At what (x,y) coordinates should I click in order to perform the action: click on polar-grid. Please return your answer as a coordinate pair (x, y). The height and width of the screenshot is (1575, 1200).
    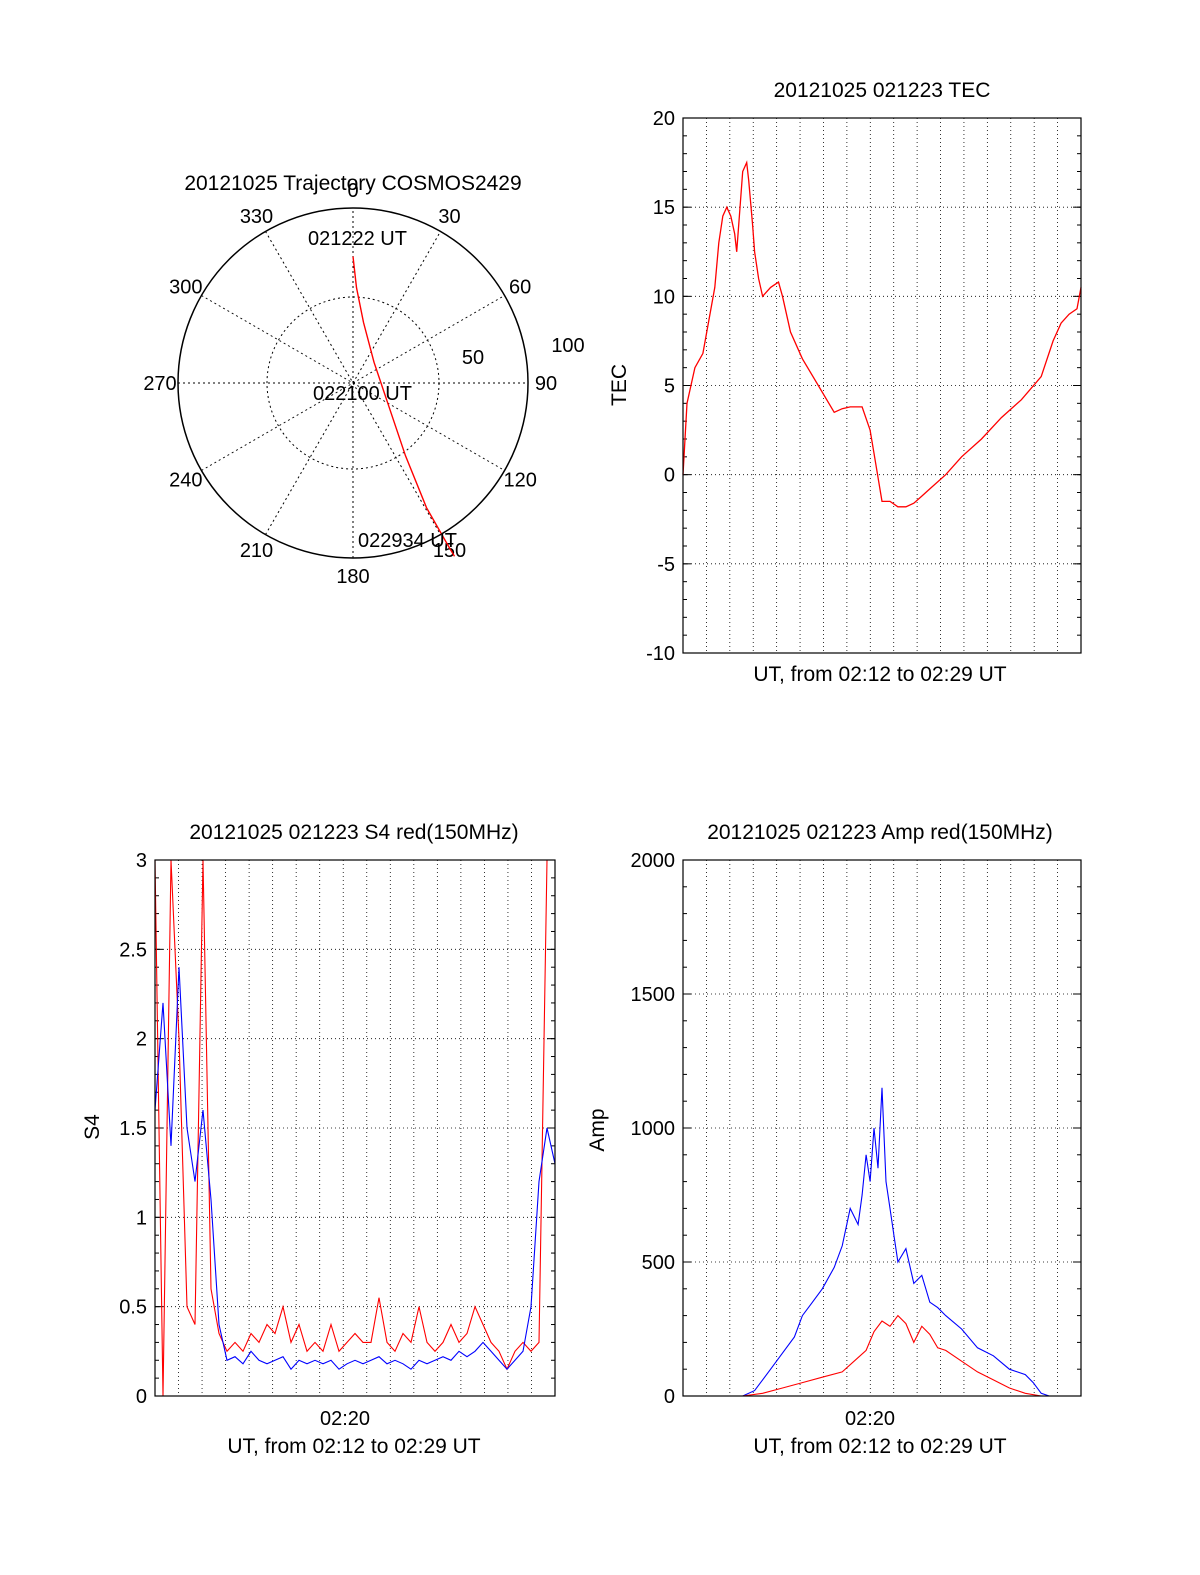
    Looking at the image, I should click on (353, 383).